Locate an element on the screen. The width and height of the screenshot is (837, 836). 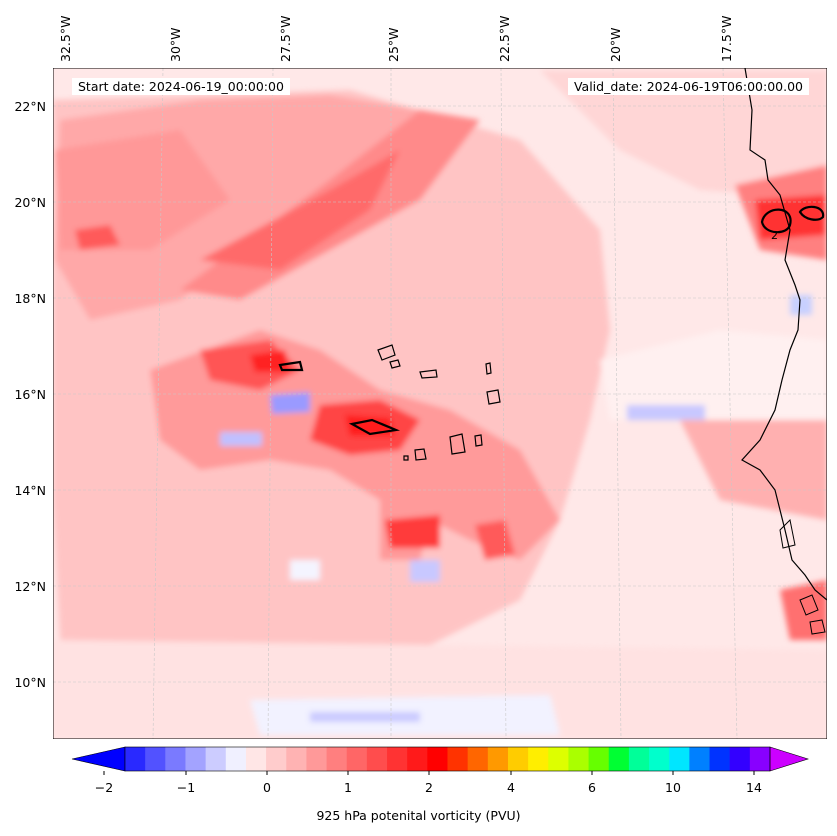
colorbar-extend-low is located at coordinates (98, 759).